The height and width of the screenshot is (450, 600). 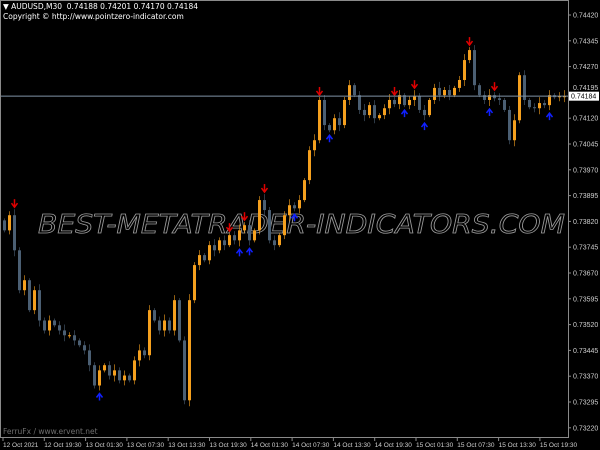 I want to click on price-tick-label: 0.73520, so click(x=585, y=325).